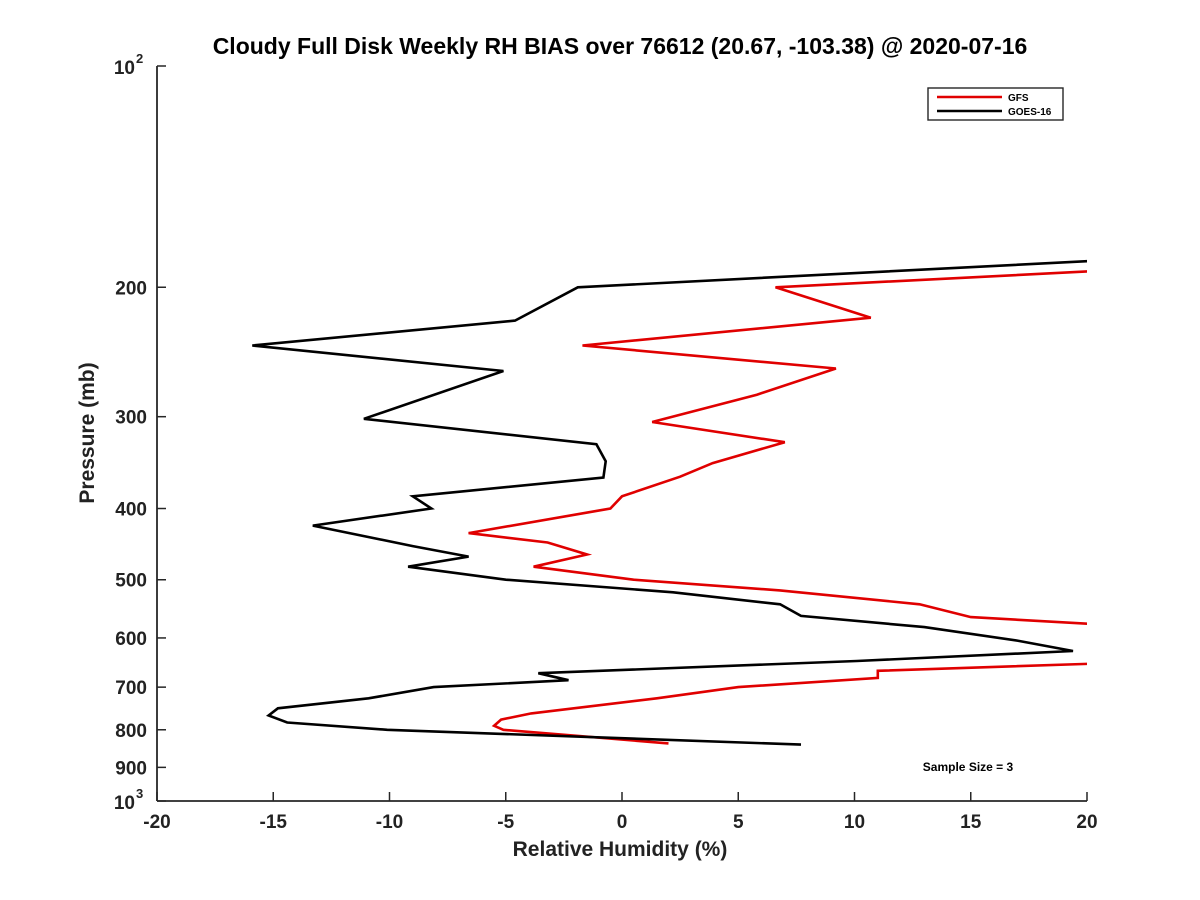 The height and width of the screenshot is (900, 1200). What do you see at coordinates (1018, 98) in the screenshot?
I see `legend-label-gfs: GFS` at bounding box center [1018, 98].